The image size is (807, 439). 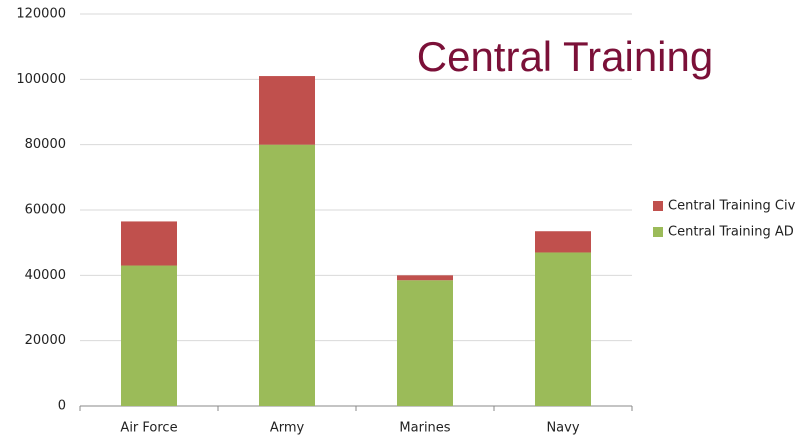 I want to click on x-tick-label: Navy, so click(x=562, y=428).